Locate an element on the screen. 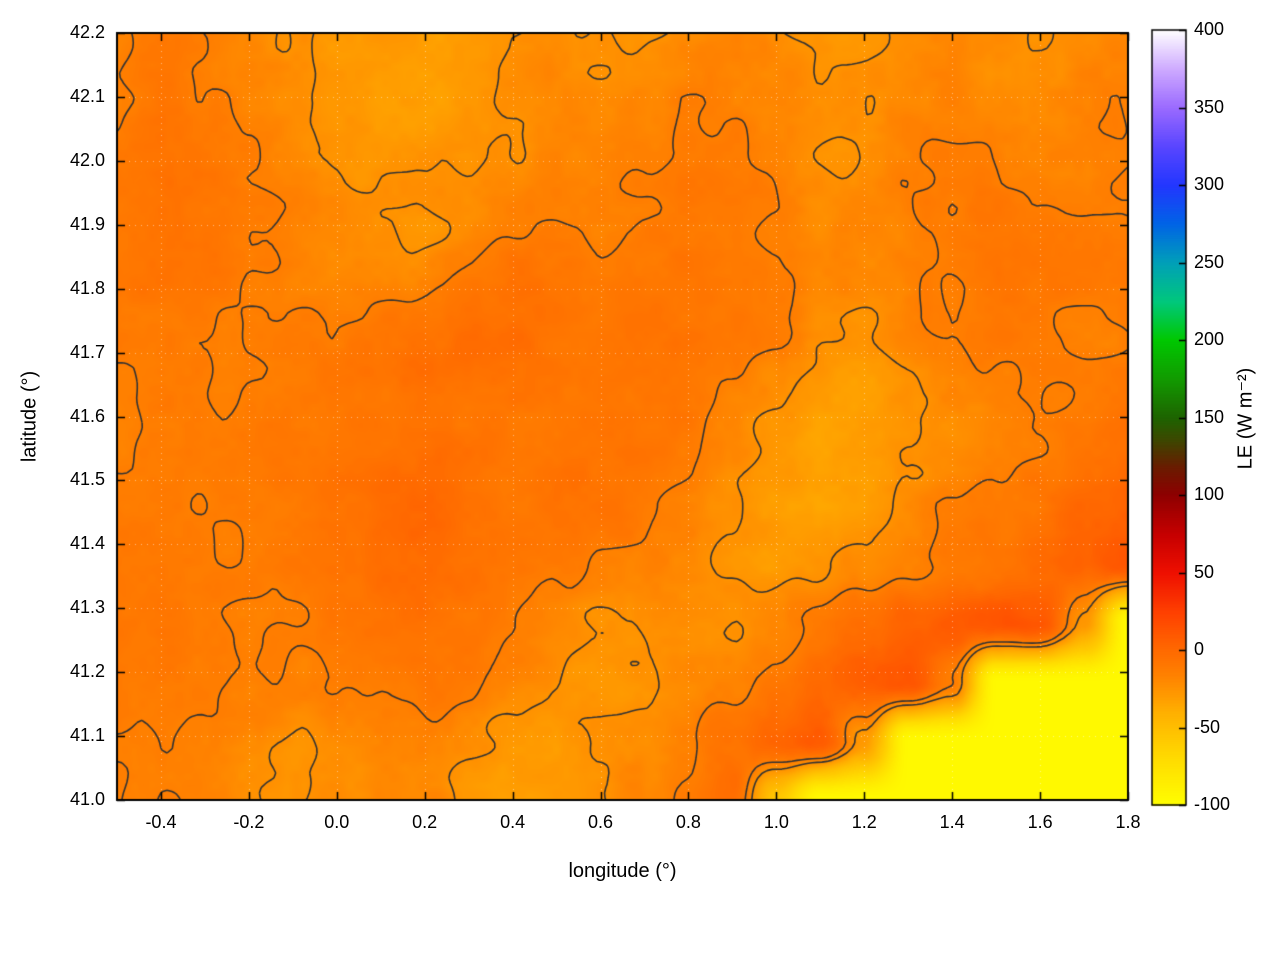 This screenshot has height=960, width=1280. colorbar-label: LE (W m⁻²) is located at coordinates (1245, 418).